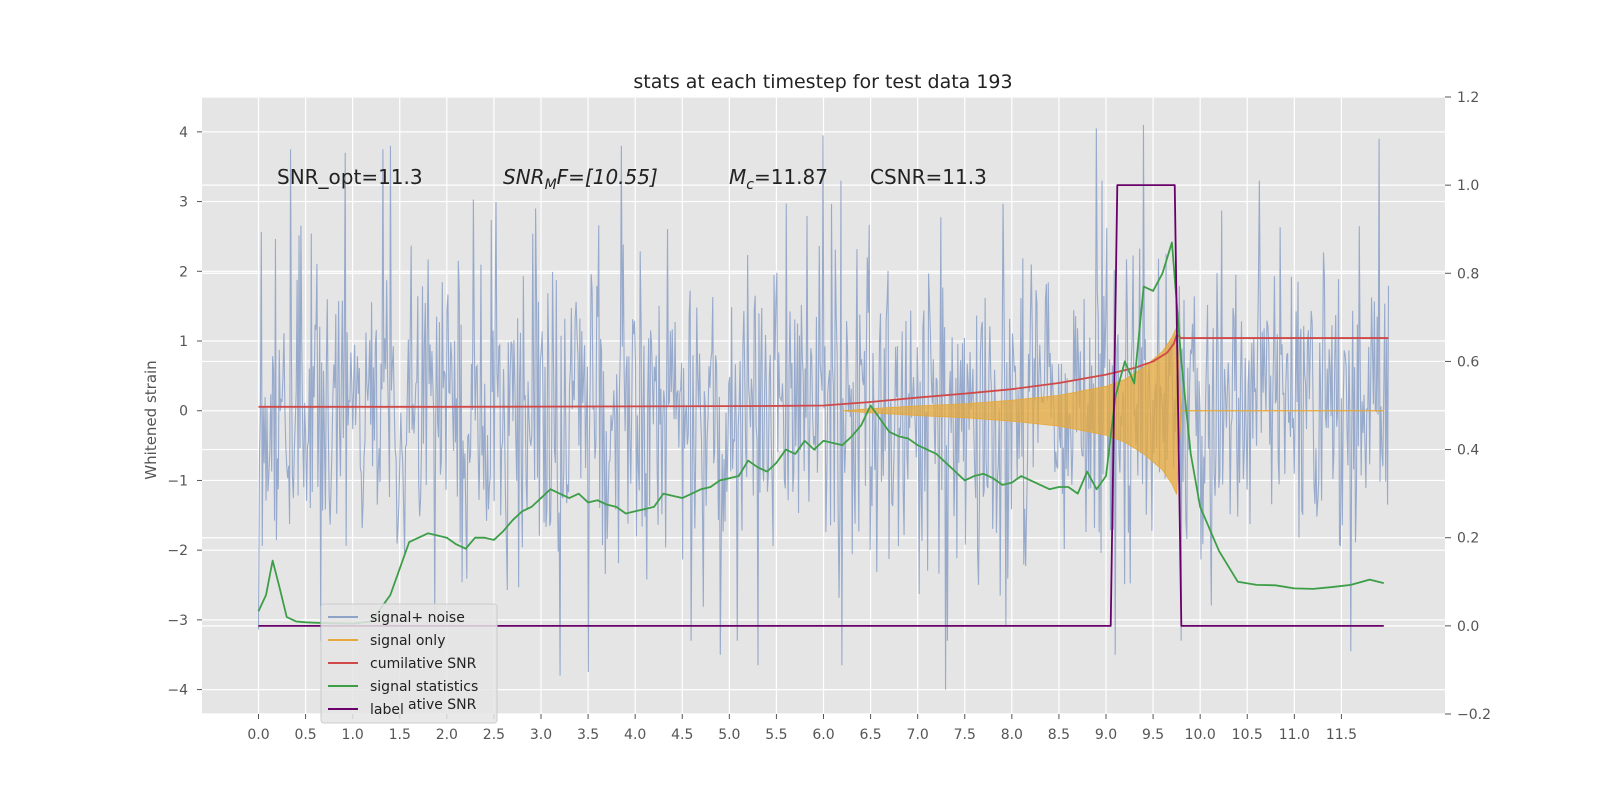 The height and width of the screenshot is (800, 1600). I want to click on y-tick-label-0: −4, so click(177, 691).